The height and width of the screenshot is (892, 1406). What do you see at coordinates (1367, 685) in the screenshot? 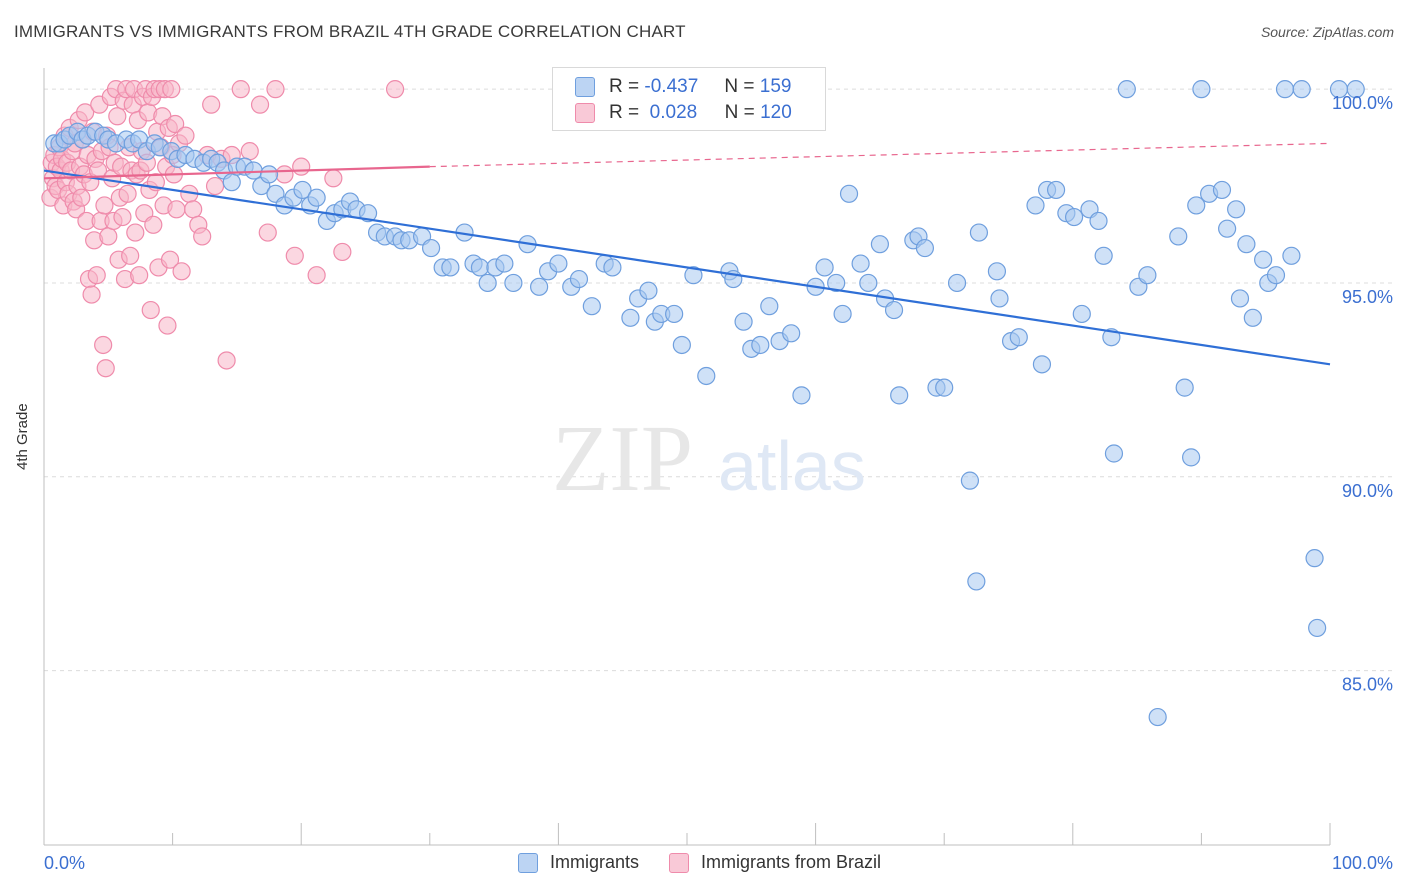
I see `y-tick-label: 85.0%` at bounding box center [1367, 685].